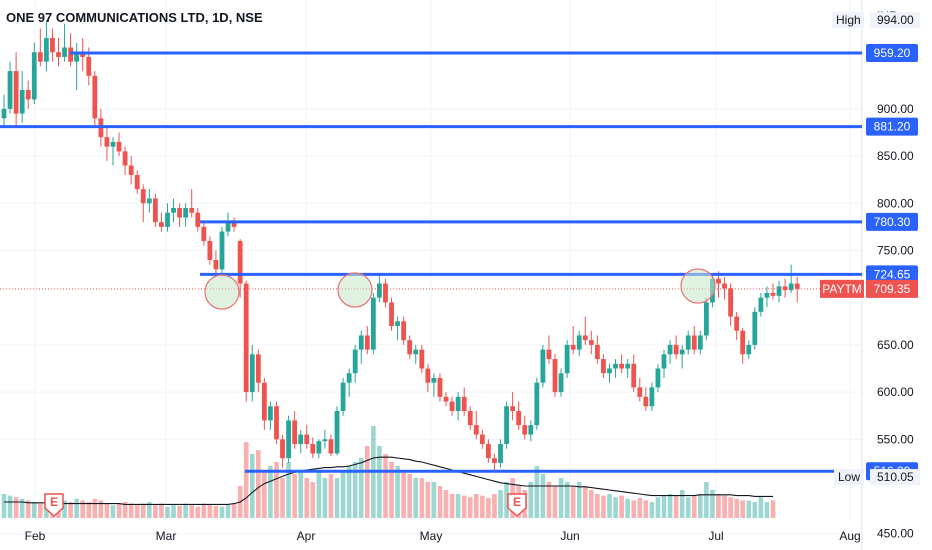 This screenshot has height=550, width=932. What do you see at coordinates (892, 53) in the screenshot?
I see `level-tag-label: 959.20` at bounding box center [892, 53].